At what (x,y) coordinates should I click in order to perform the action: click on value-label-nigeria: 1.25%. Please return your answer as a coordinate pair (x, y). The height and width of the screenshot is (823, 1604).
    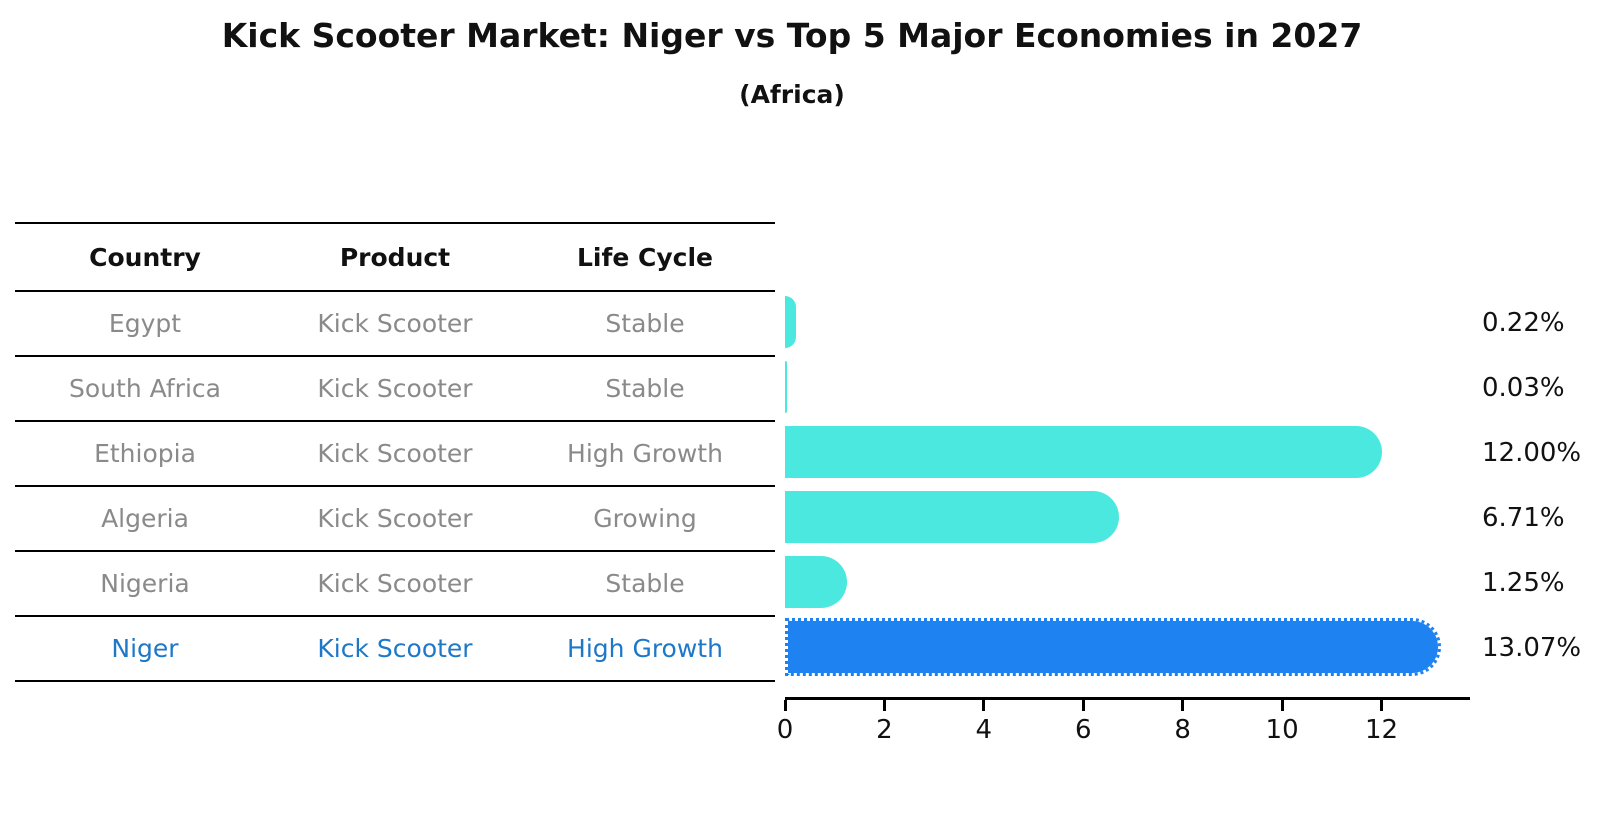
    Looking at the image, I should click on (1523, 582).